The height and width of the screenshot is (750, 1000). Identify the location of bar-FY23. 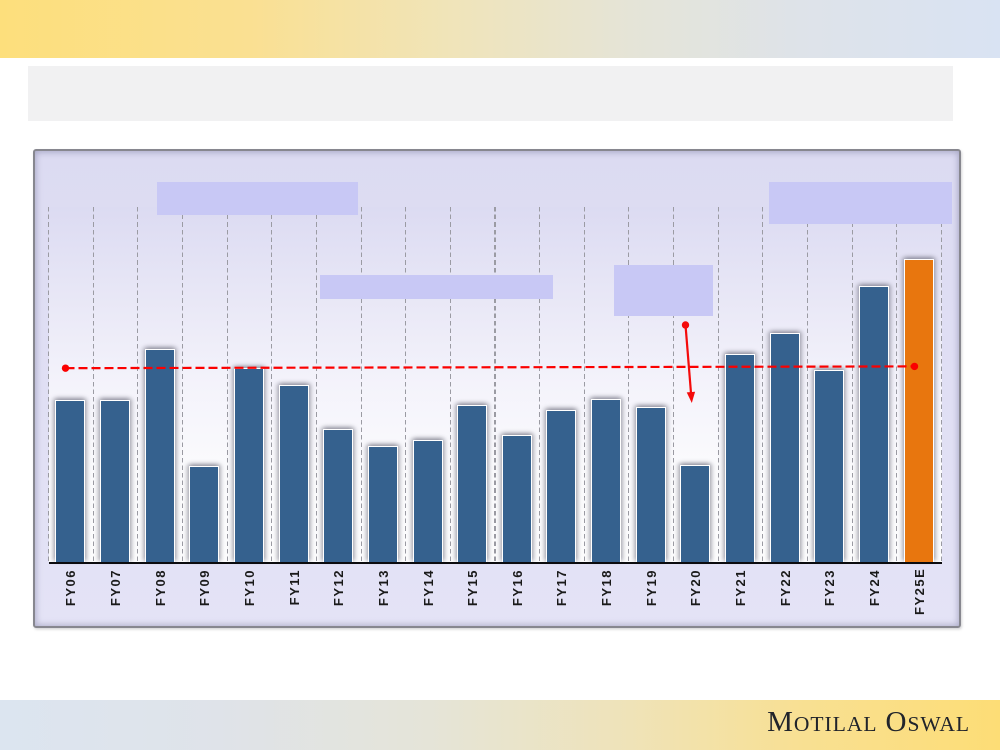
(829, 466).